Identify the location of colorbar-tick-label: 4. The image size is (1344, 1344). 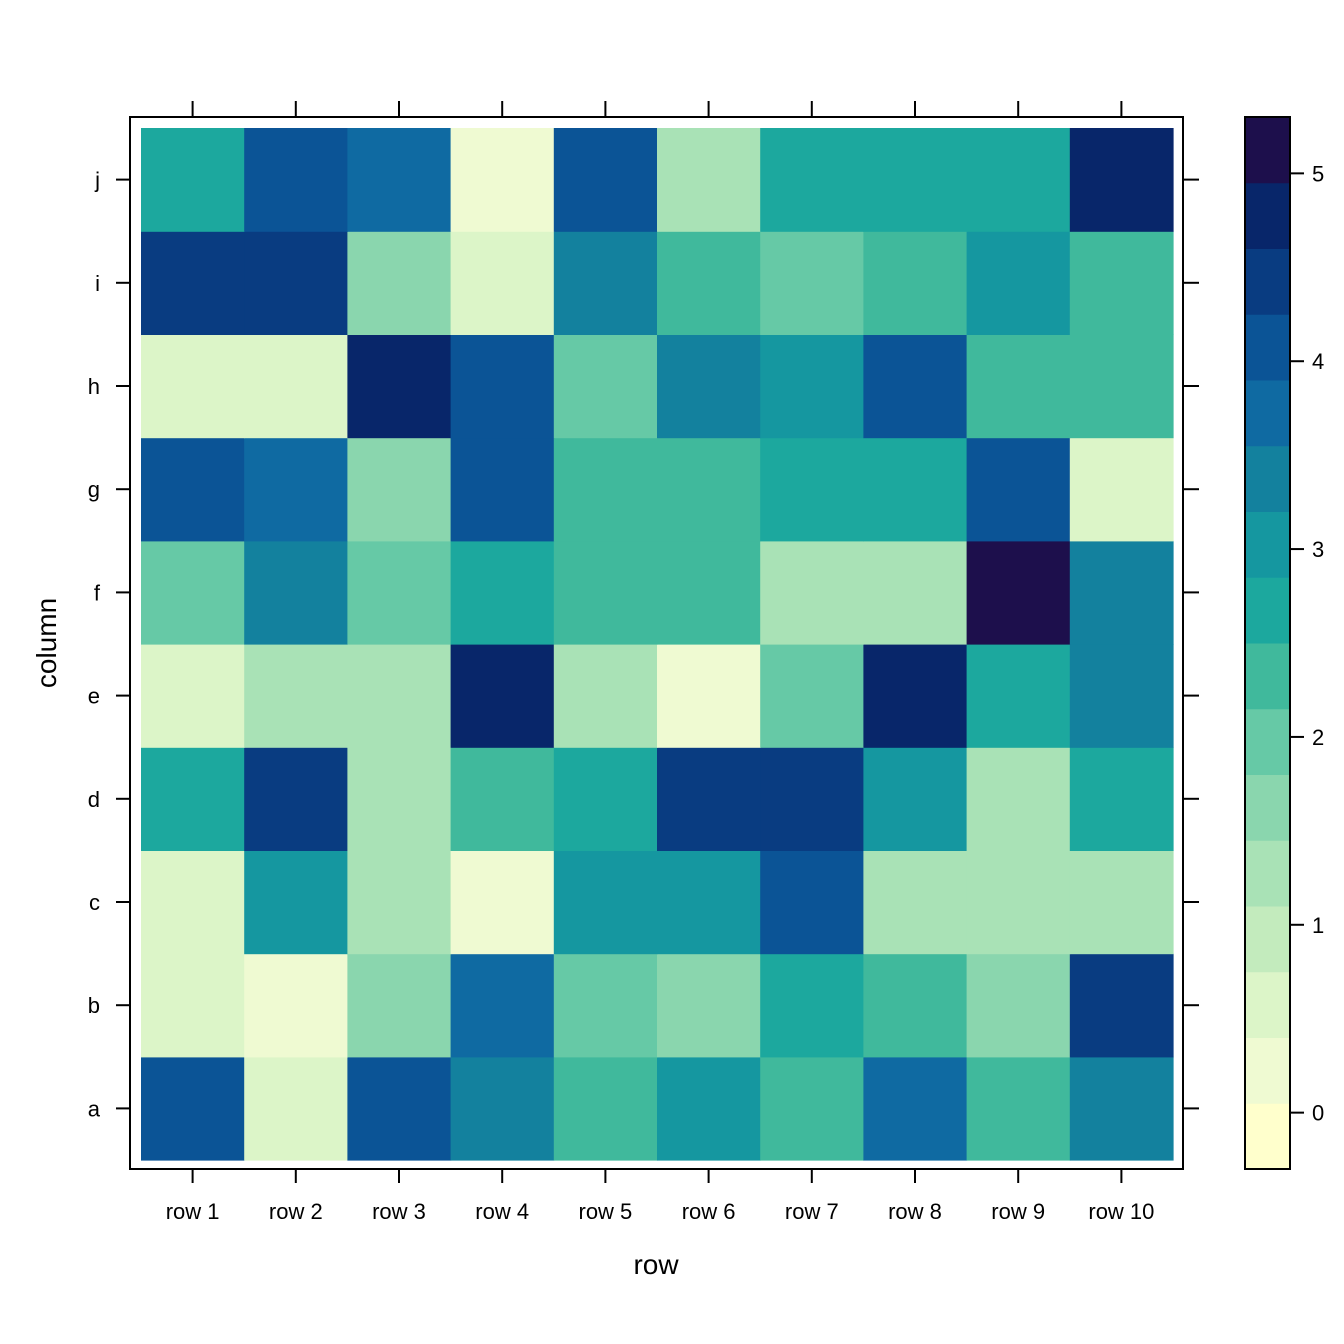
(1318, 361).